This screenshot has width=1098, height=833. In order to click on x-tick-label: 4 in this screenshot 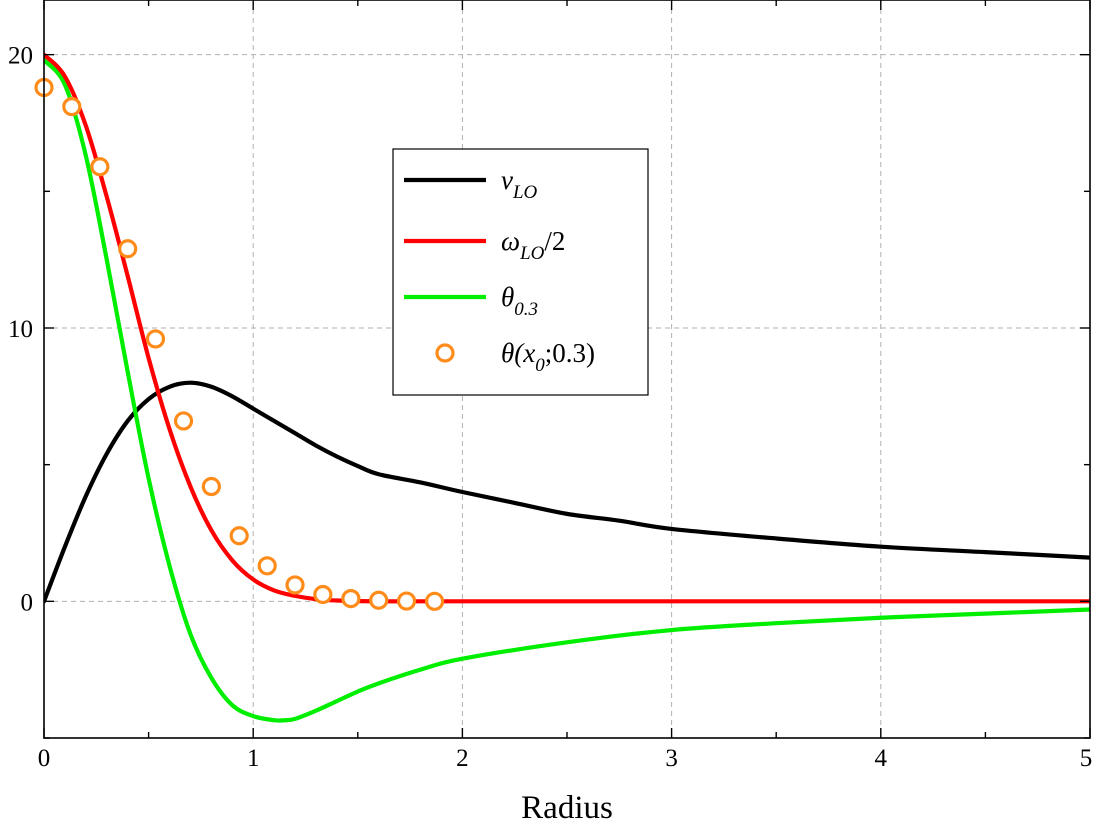, I will do `click(881, 758)`.